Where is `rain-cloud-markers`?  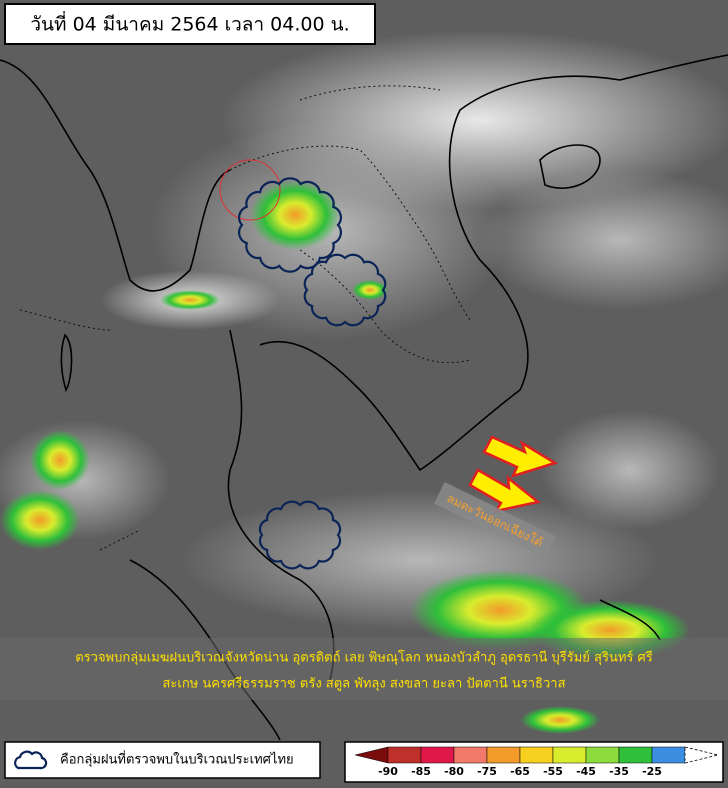
rain-cloud-markers is located at coordinates (312, 373).